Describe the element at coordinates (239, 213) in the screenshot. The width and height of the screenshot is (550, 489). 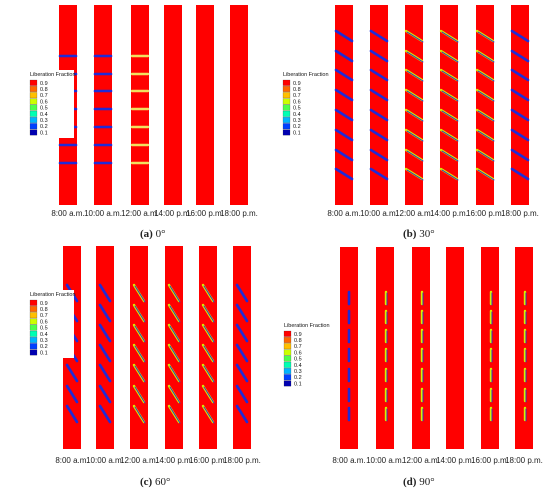
I see `time-label-a-6: 18:00 p.m.` at that location.